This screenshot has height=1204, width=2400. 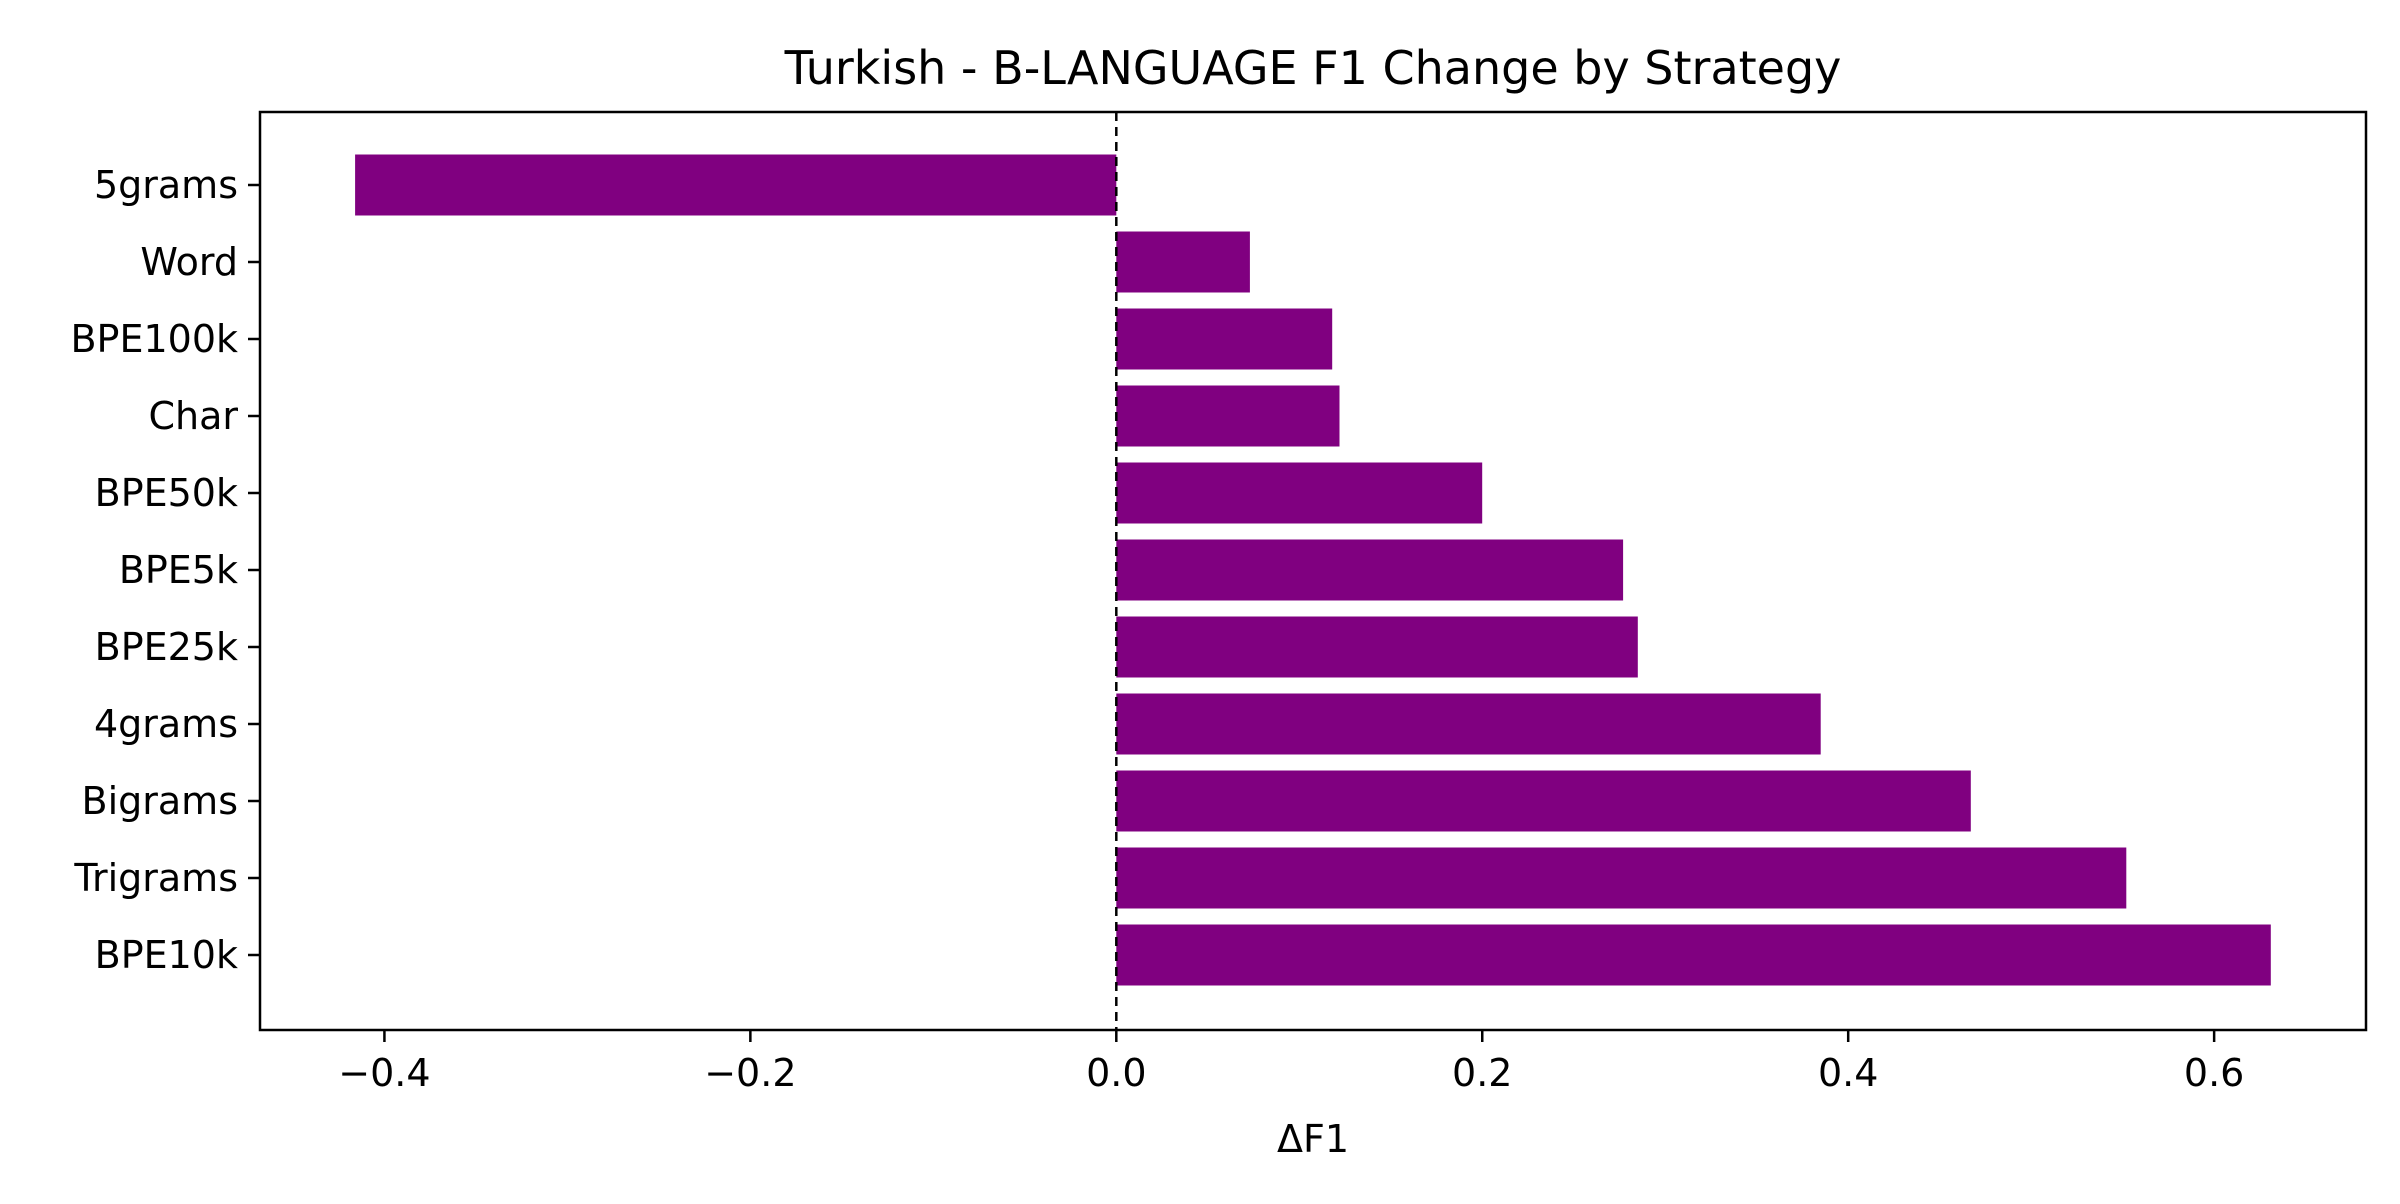 I want to click on y-tick-label: Word, so click(x=189, y=262).